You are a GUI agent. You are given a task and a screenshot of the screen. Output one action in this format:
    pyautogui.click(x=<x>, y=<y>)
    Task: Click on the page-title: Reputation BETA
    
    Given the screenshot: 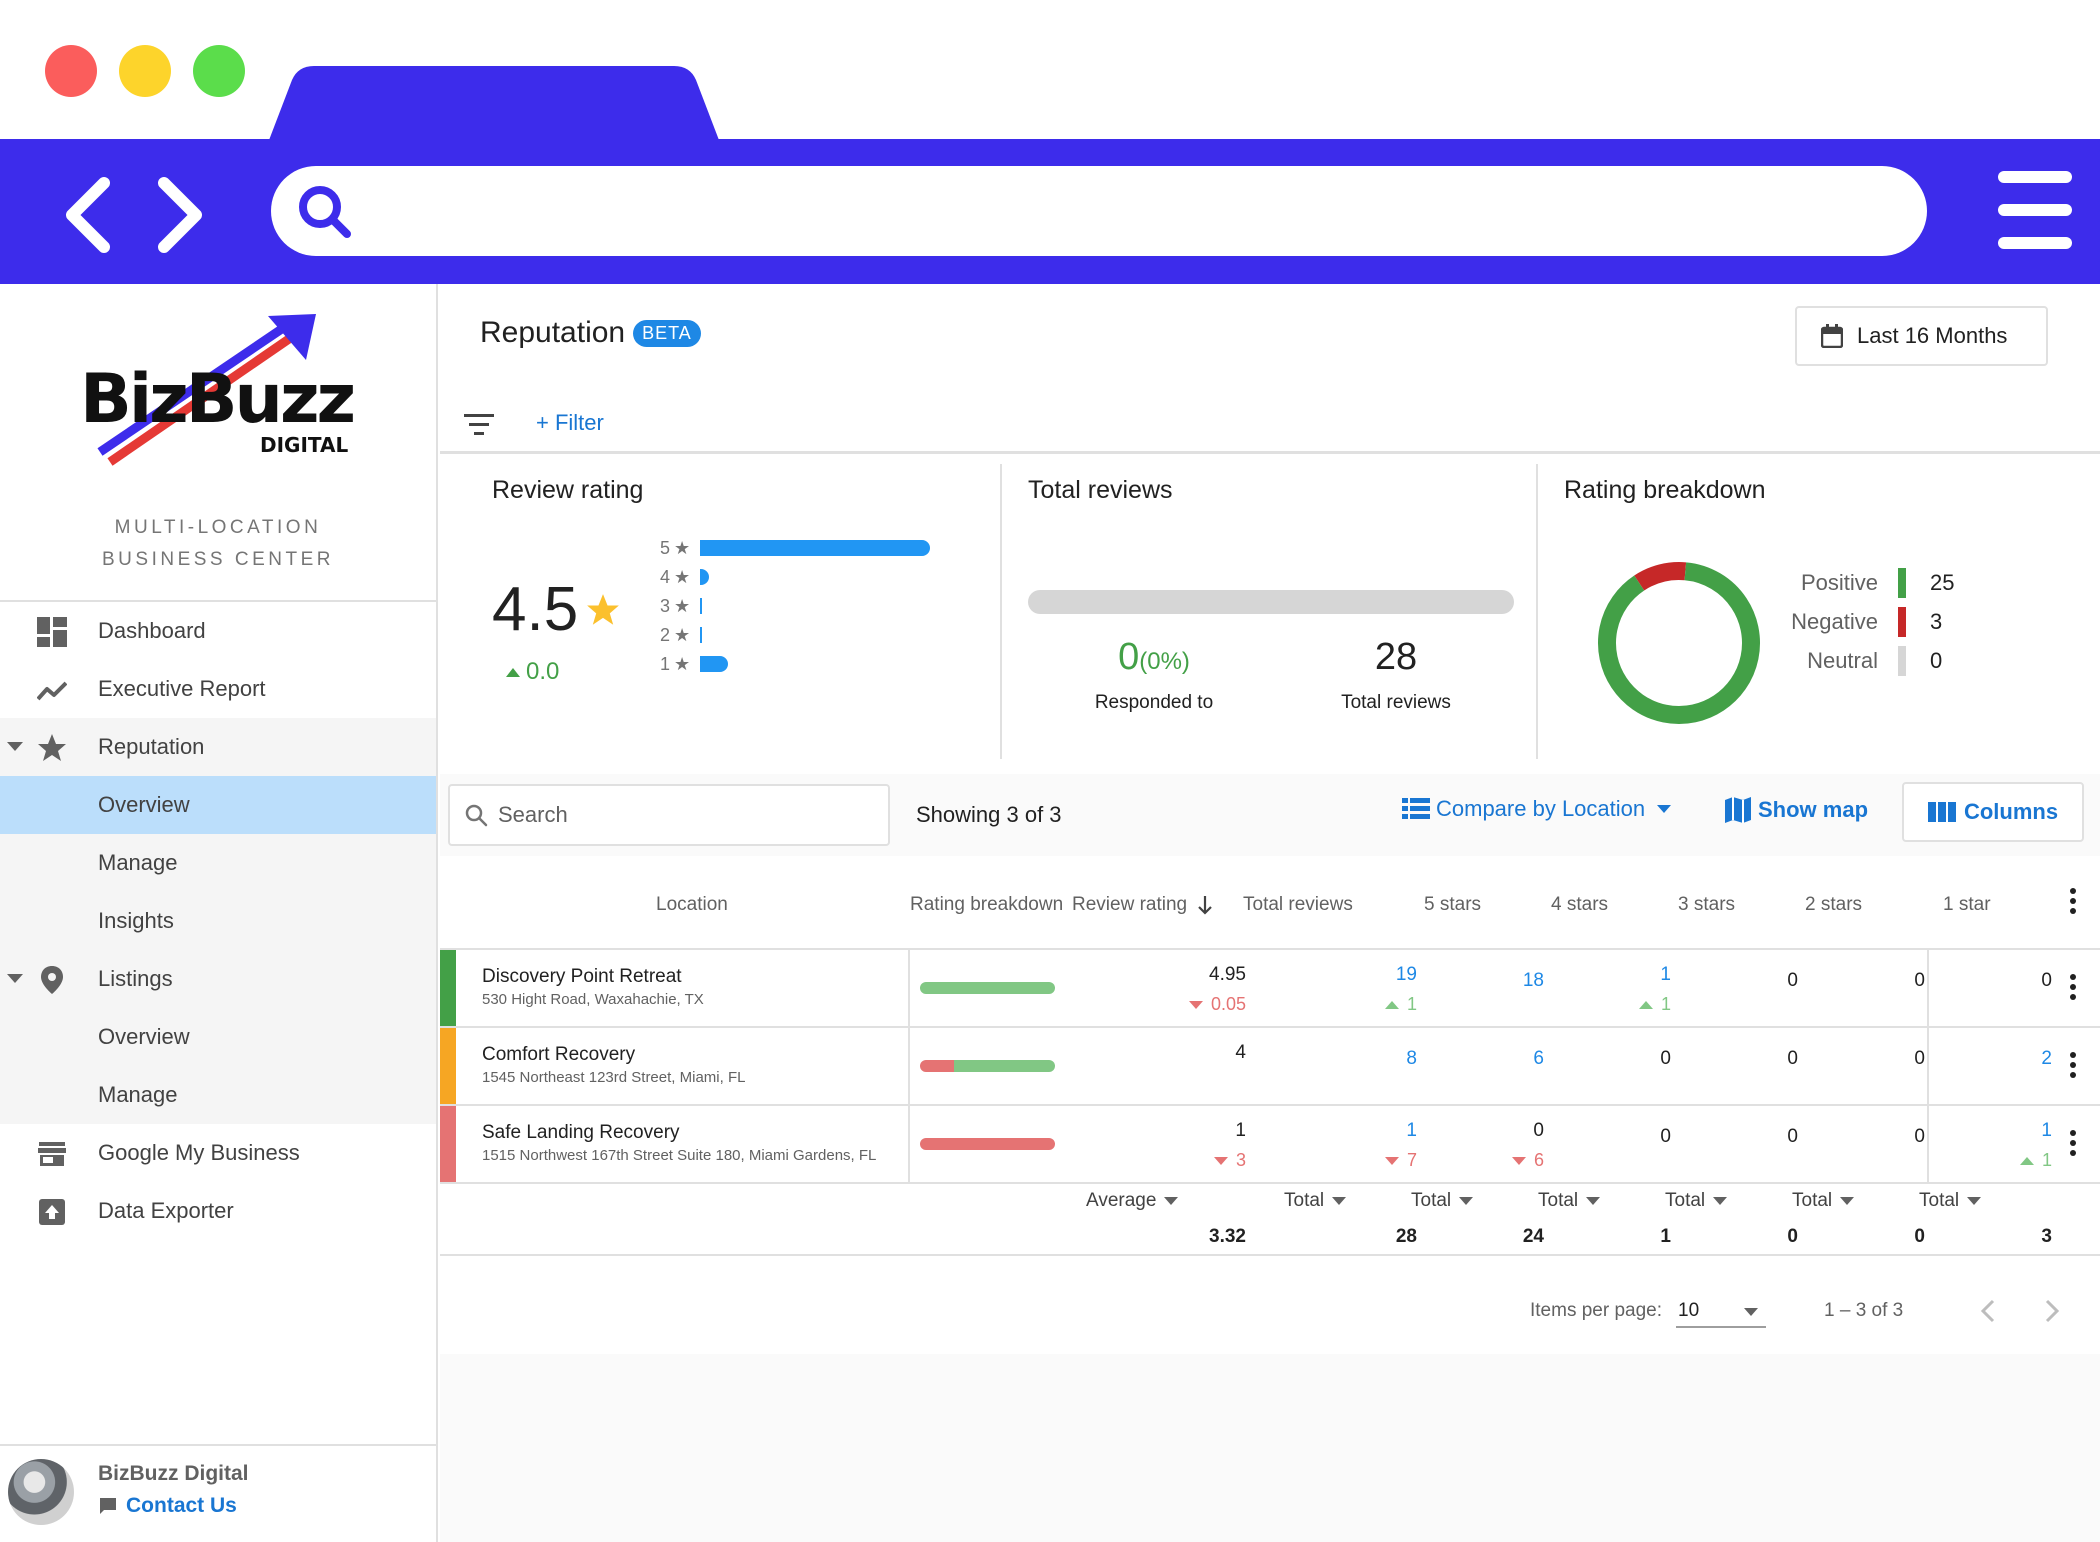 What is the action you would take?
    pyautogui.click(x=590, y=333)
    